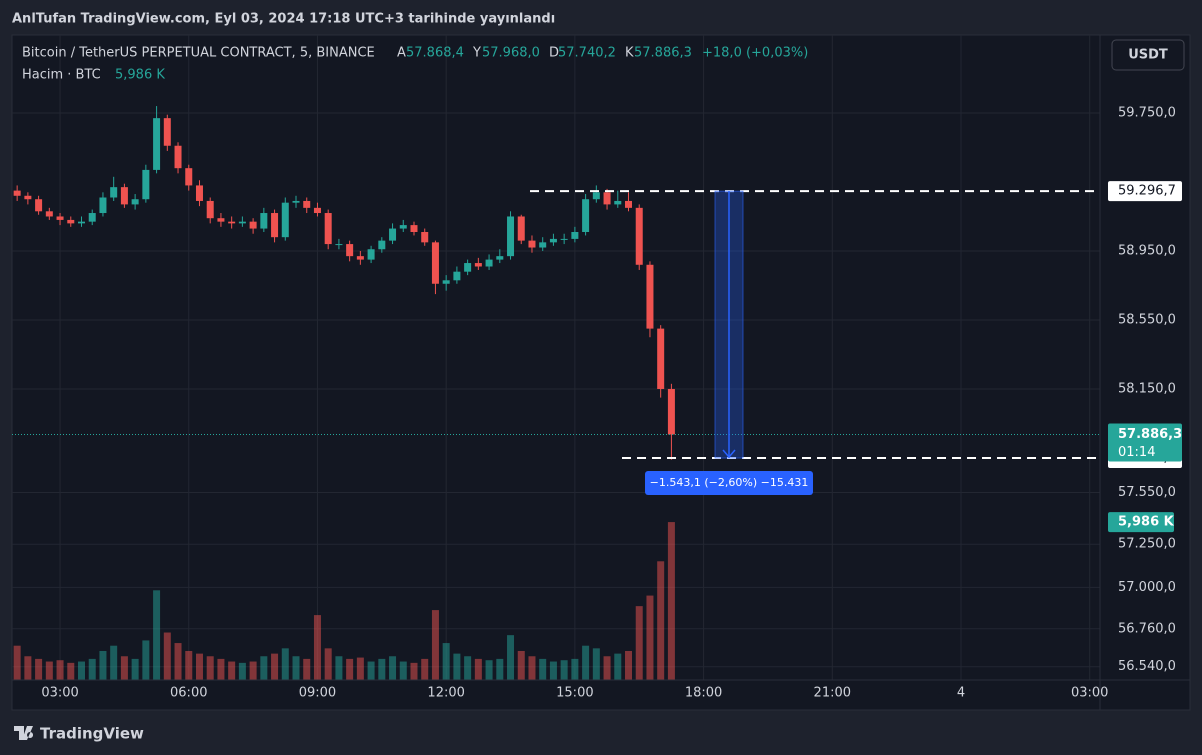 This screenshot has width=1202, height=755. Describe the element at coordinates (140, 75) in the screenshot. I see `volume-value: 5,986 K` at that location.